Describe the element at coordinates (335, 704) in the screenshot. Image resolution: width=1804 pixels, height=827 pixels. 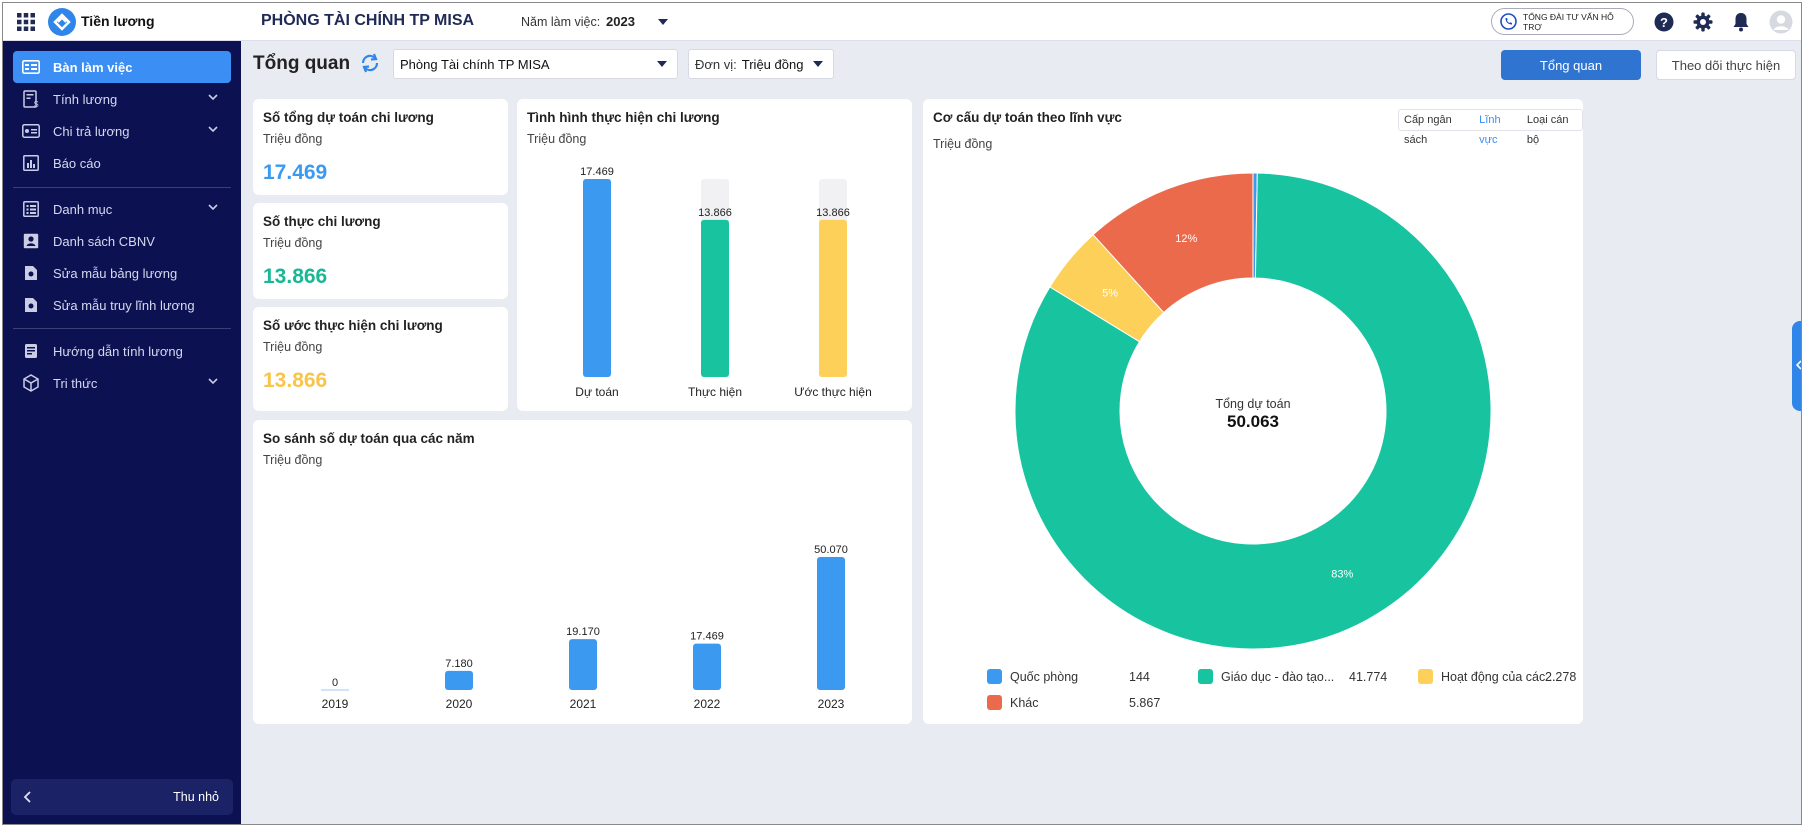
I see `category-label: 2019` at that location.